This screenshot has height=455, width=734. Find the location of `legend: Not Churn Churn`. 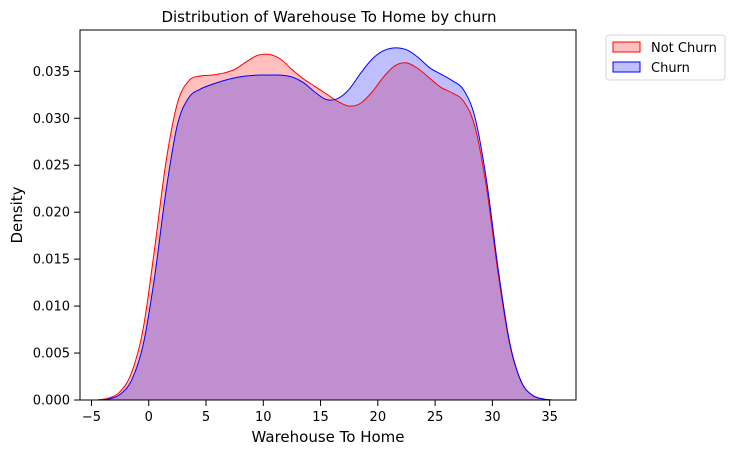

legend: Not Churn Churn is located at coordinates (665, 57).